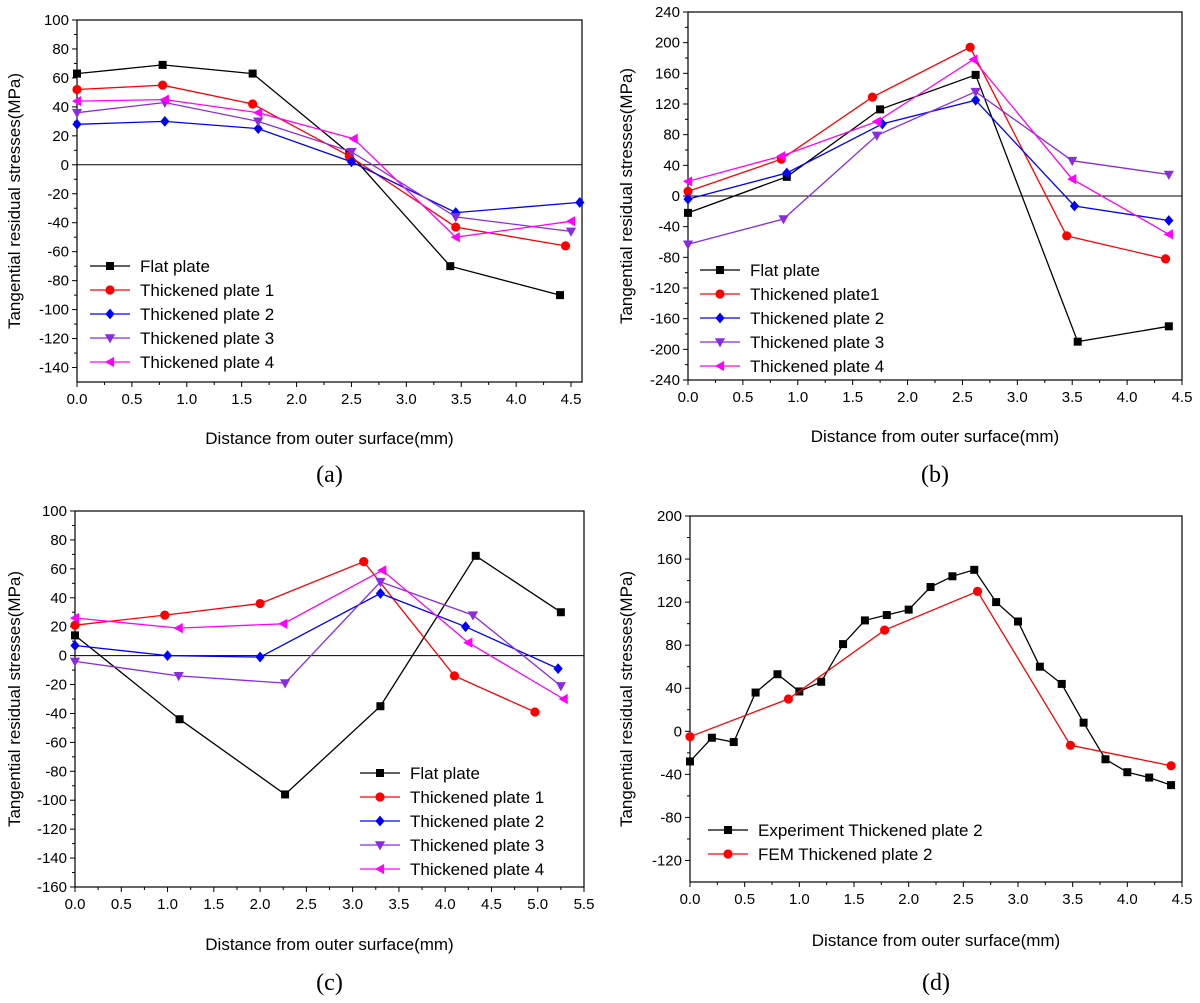 This screenshot has height=1003, width=1200. What do you see at coordinates (935, 475) in the screenshot?
I see `panel-label: (b)` at bounding box center [935, 475].